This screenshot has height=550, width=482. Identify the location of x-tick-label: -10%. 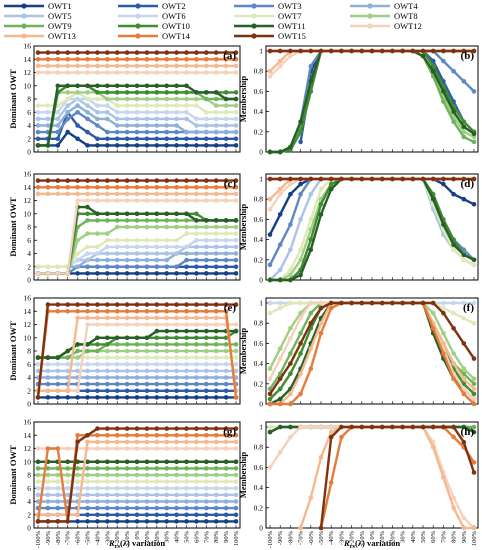
(127, 537).